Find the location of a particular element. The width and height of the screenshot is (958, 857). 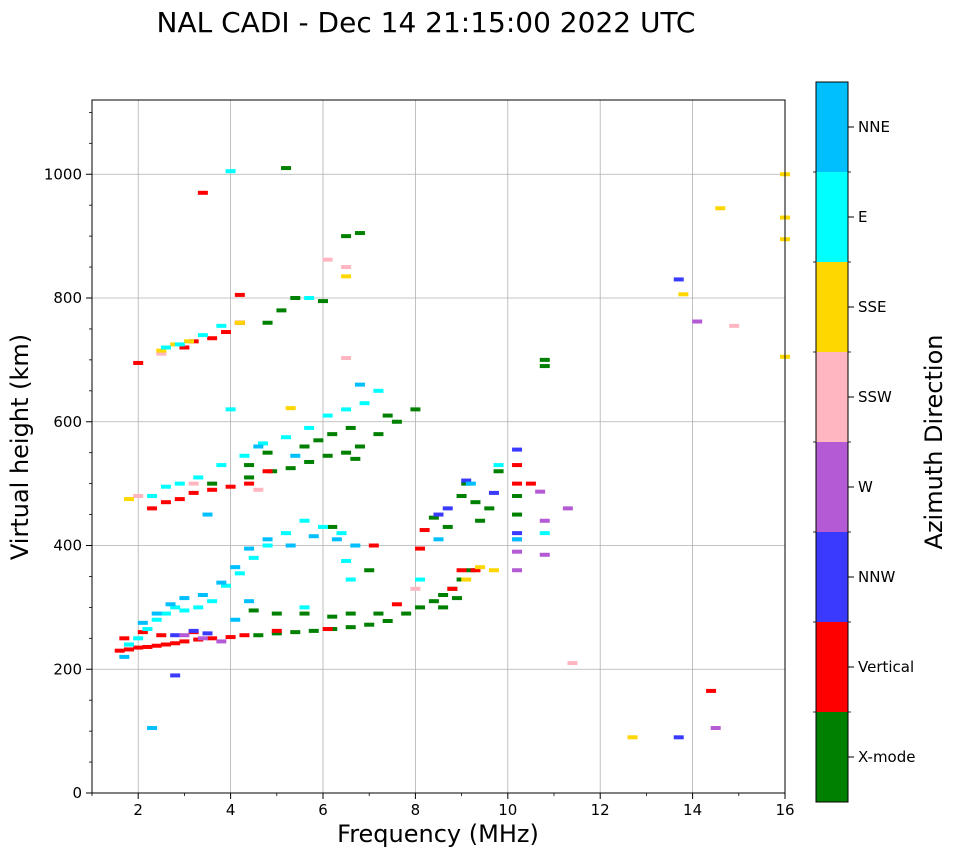

x-axis-label: Frequency (MHz) is located at coordinates (438, 834).